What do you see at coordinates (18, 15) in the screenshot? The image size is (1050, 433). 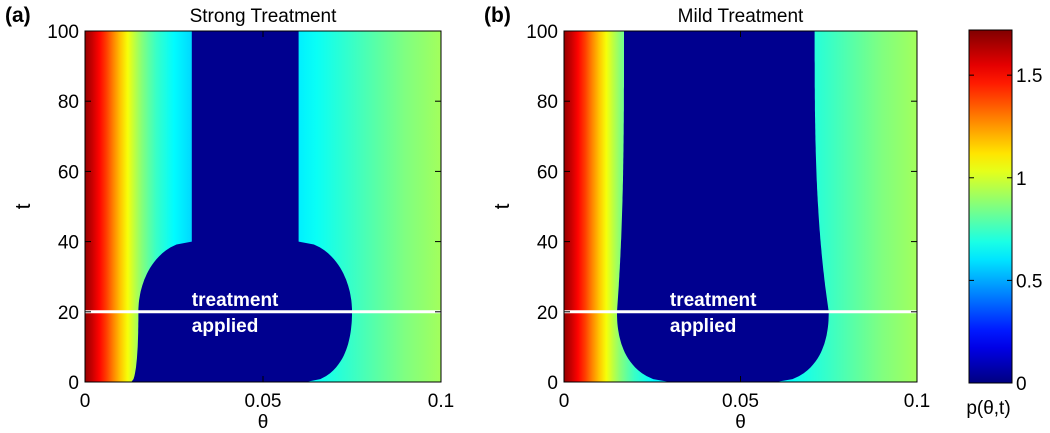 I see `panel-label: (a)` at bounding box center [18, 15].